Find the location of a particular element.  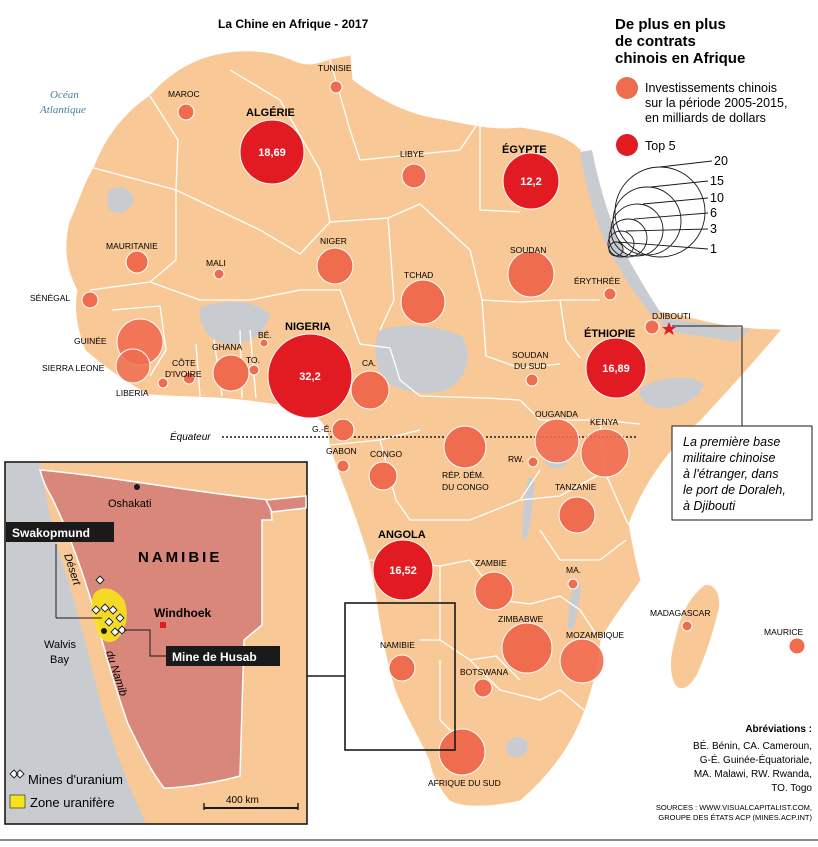

bubble-namibie is located at coordinates (402, 668).